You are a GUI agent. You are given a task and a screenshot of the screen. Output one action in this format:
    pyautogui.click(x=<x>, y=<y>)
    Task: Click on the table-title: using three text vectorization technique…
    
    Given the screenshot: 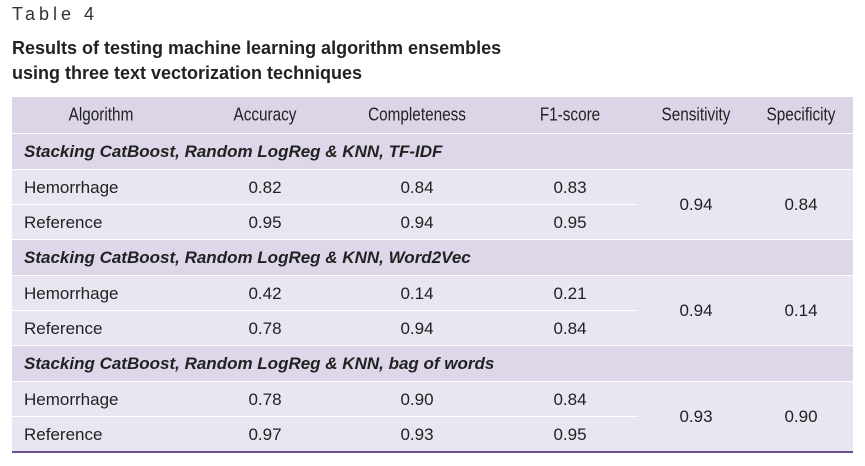 What is the action you would take?
    pyautogui.click(x=187, y=73)
    